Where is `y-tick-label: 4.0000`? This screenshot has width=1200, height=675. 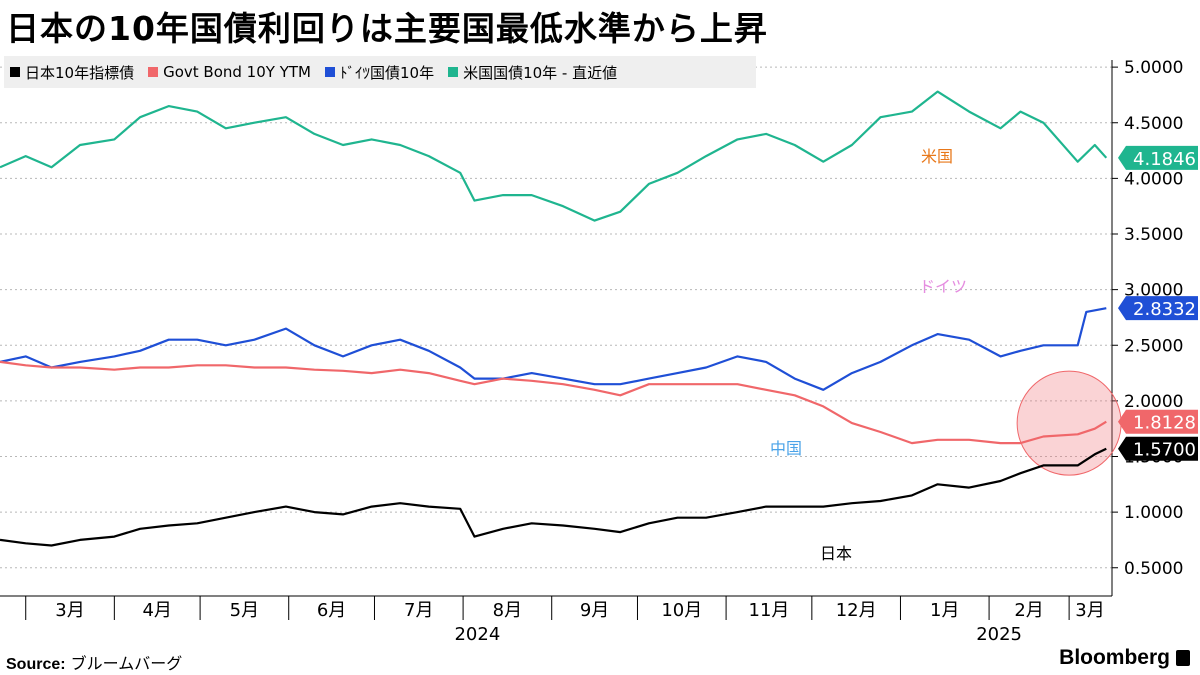 y-tick-label: 4.0000 is located at coordinates (1153, 179).